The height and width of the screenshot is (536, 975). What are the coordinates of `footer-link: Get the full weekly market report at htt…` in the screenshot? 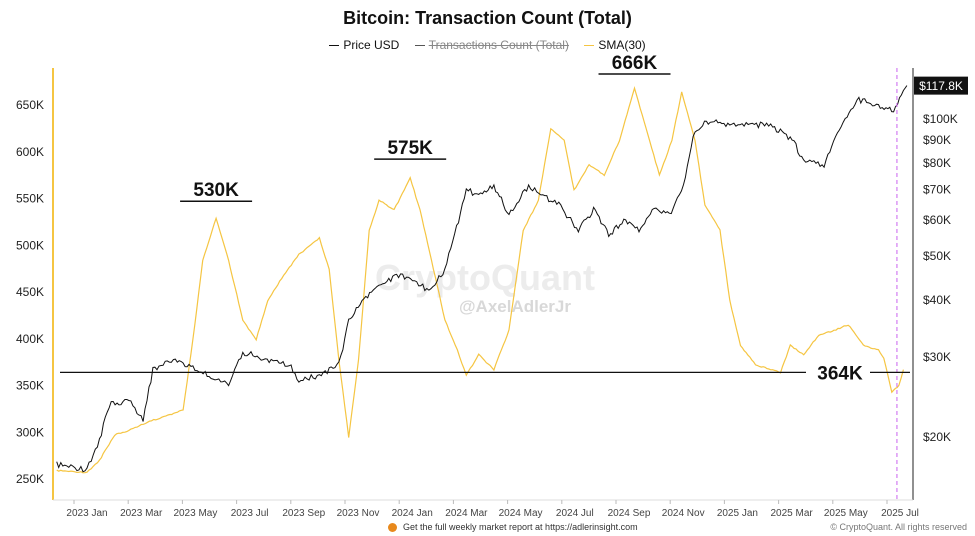 It's located at (520, 527).